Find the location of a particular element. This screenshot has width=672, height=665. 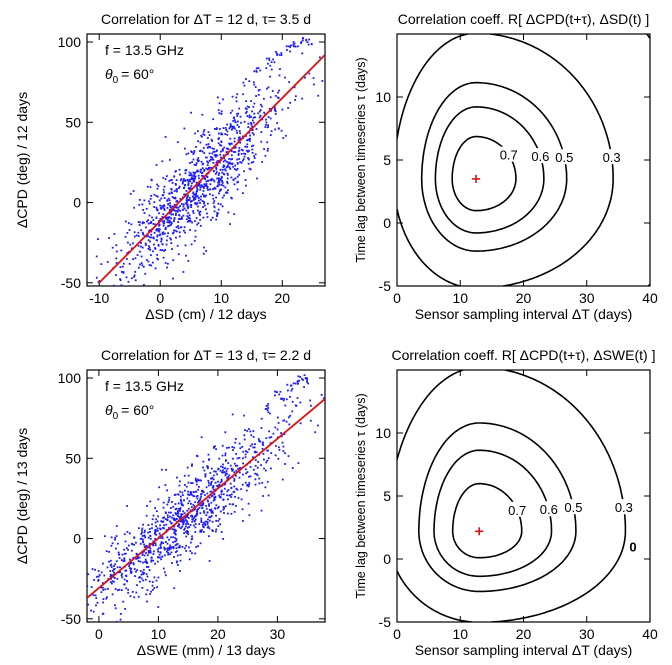

theta-symbol: θ is located at coordinates (109, 74).